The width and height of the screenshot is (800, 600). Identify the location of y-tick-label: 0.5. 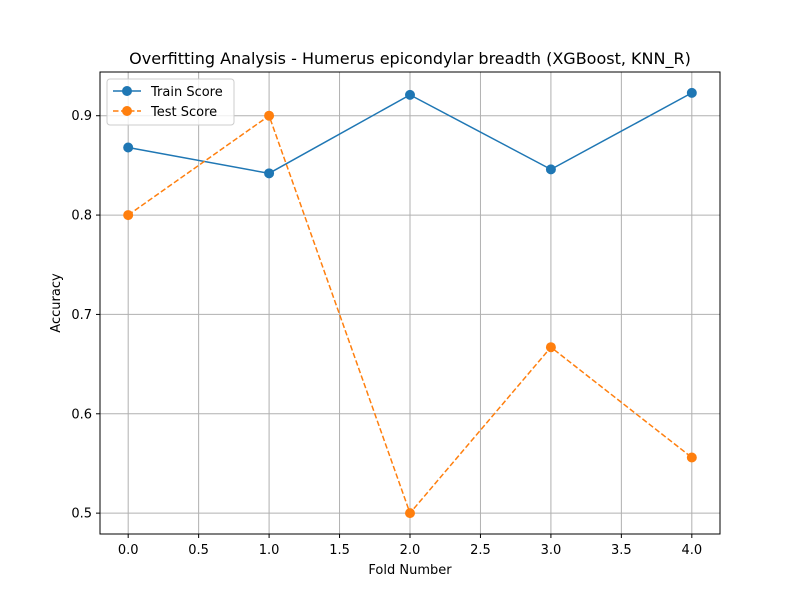
(81, 514).